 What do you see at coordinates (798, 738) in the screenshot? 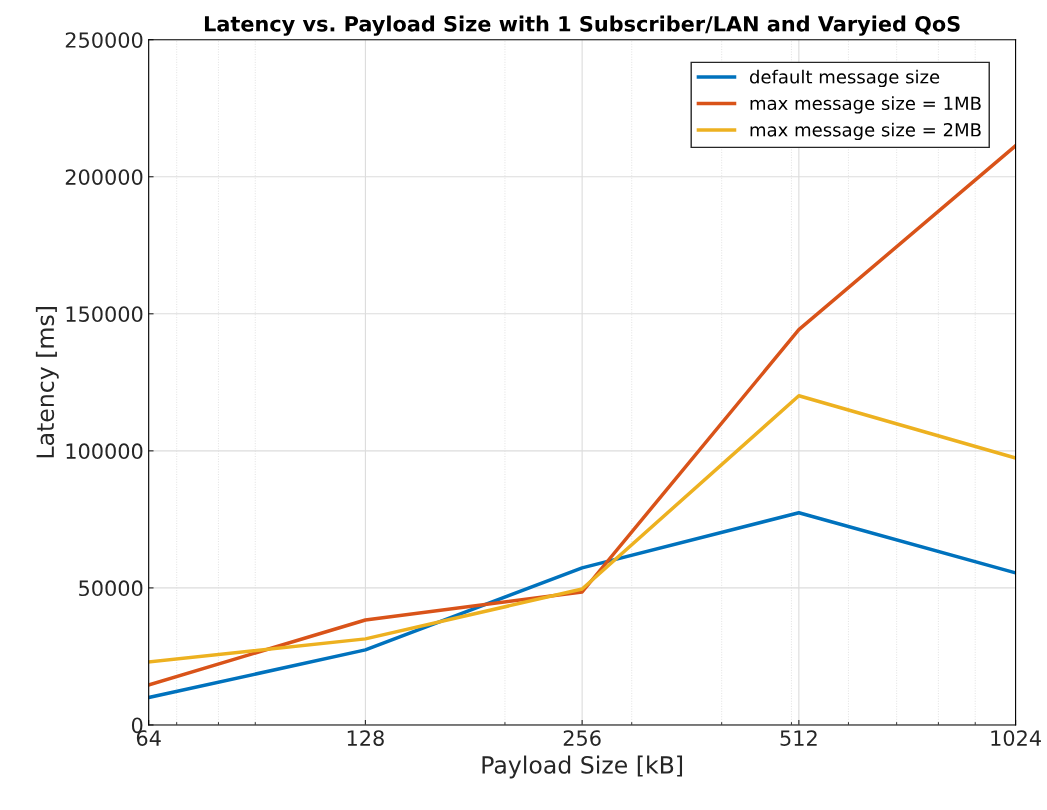
I see `x-tick-label: 512` at bounding box center [798, 738].